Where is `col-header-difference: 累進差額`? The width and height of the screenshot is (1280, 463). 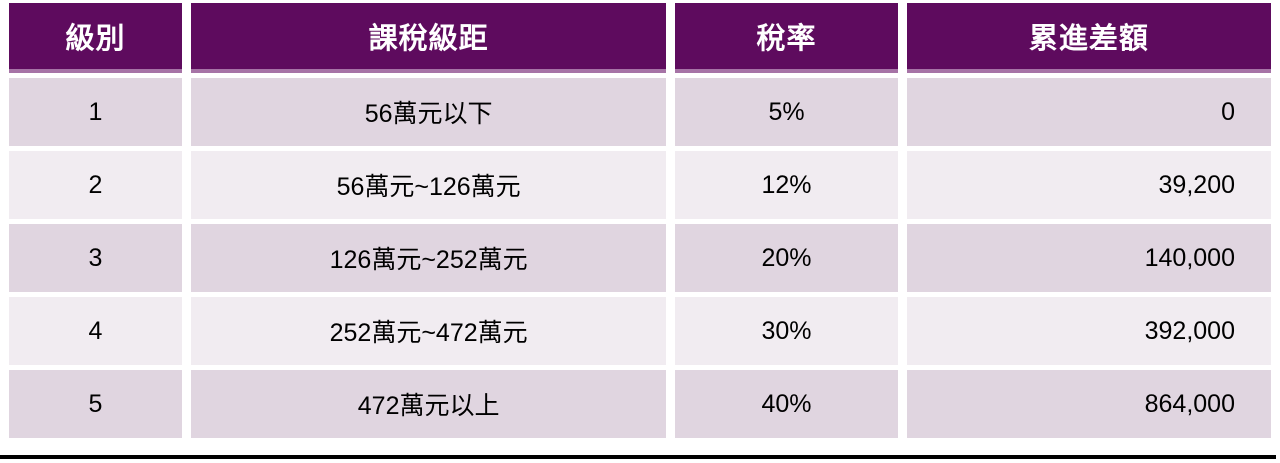
col-header-difference: 累進差額 is located at coordinates (1088, 38).